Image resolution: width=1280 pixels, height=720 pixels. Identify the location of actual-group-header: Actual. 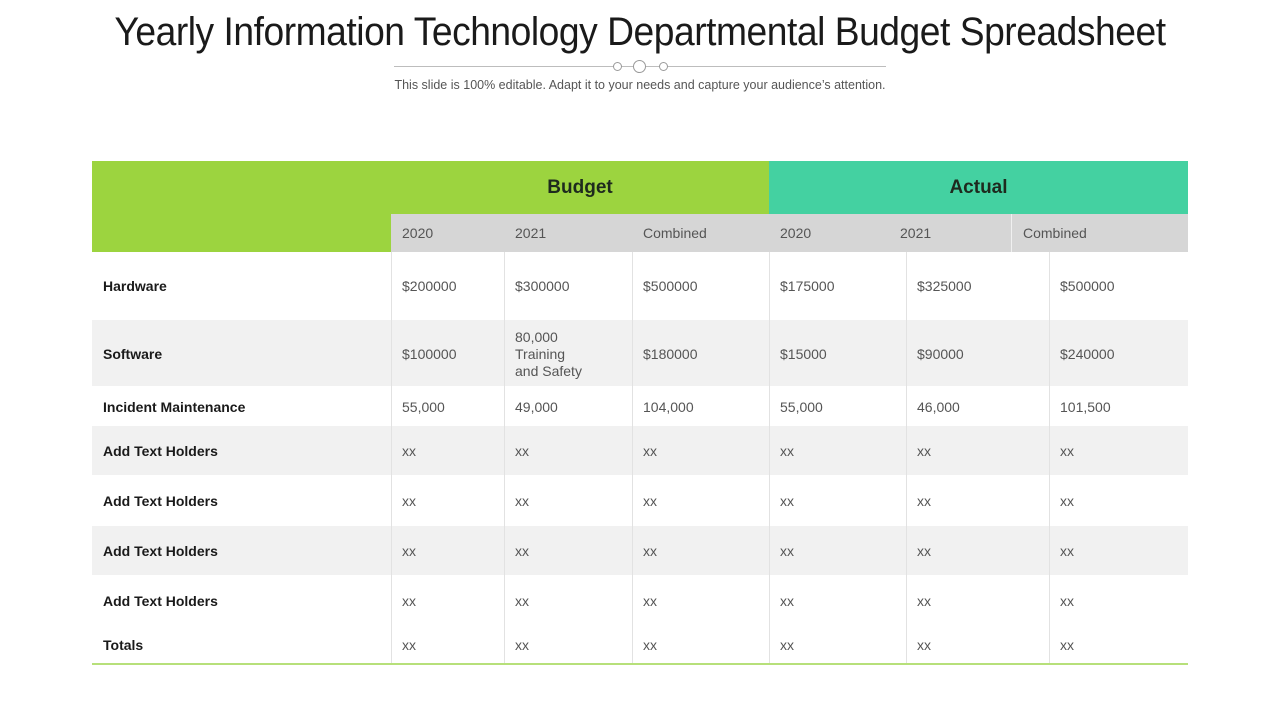
(978, 187).